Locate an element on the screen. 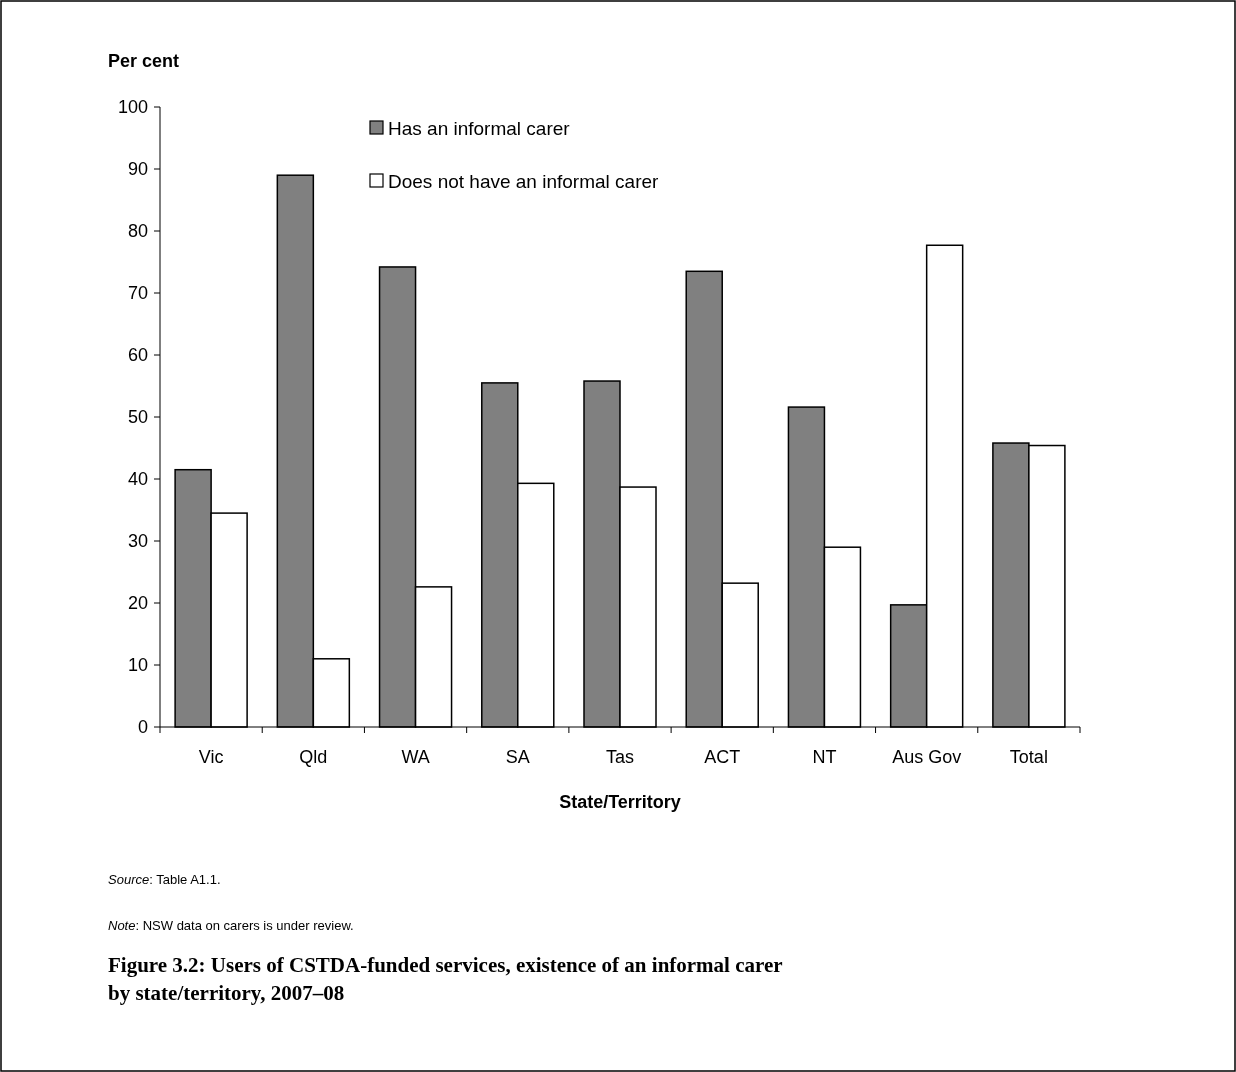 The height and width of the screenshot is (1072, 1236). y-tick-label: 90 is located at coordinates (137, 169).